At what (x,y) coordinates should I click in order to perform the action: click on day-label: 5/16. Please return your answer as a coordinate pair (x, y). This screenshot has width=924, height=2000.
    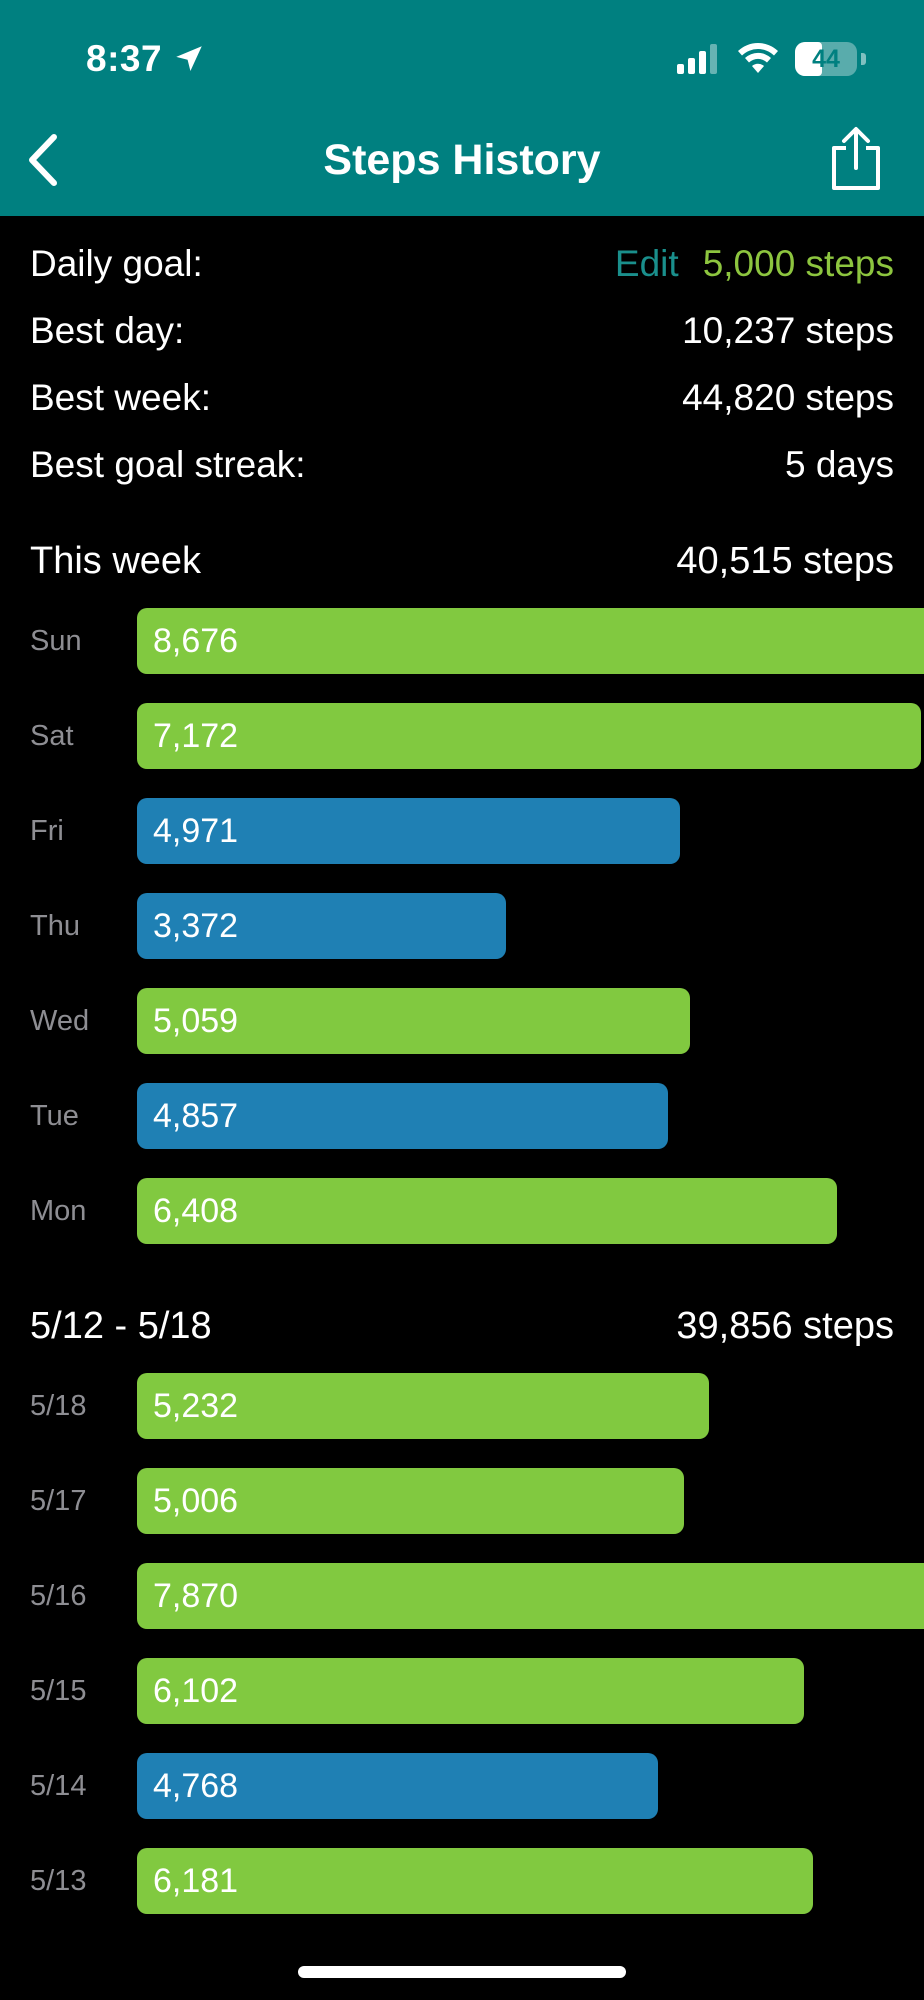
    Looking at the image, I should click on (58, 1596).